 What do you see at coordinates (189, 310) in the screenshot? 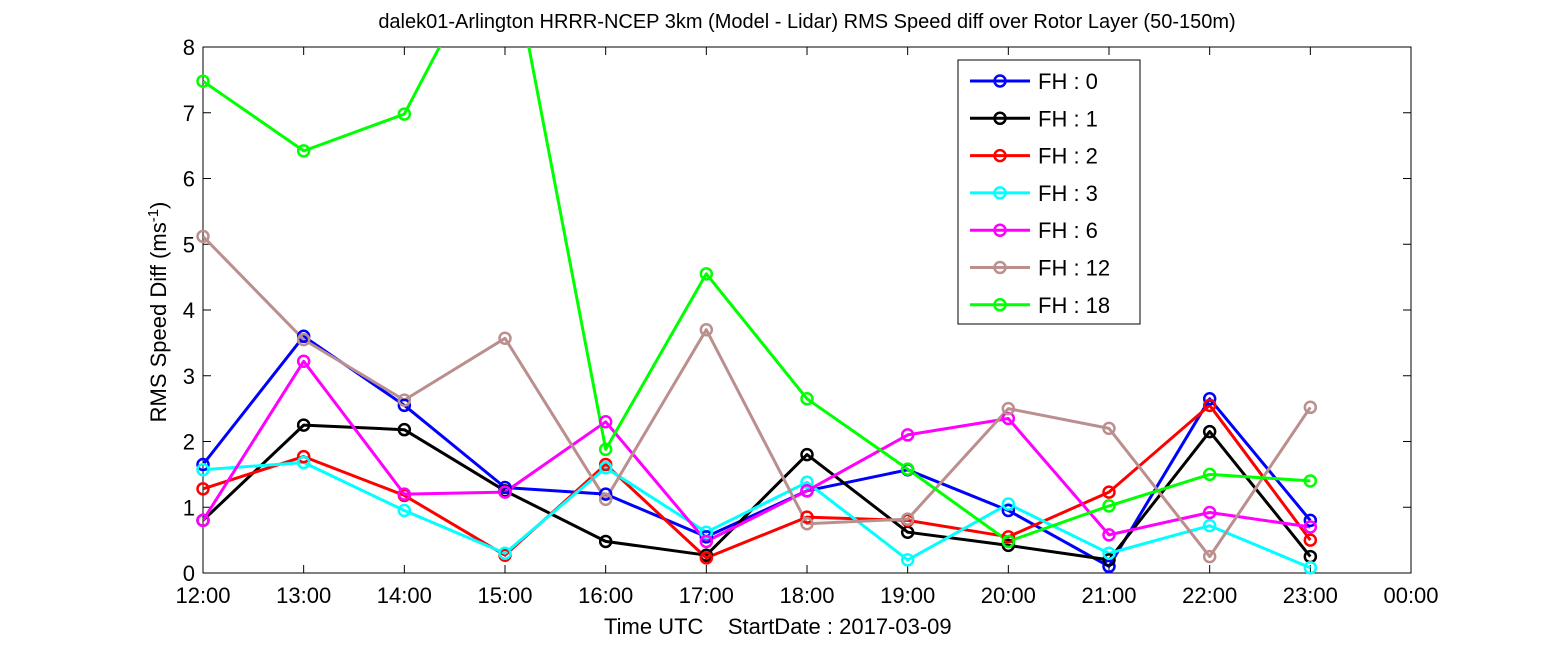
I see `y-tick-label: 4` at bounding box center [189, 310].